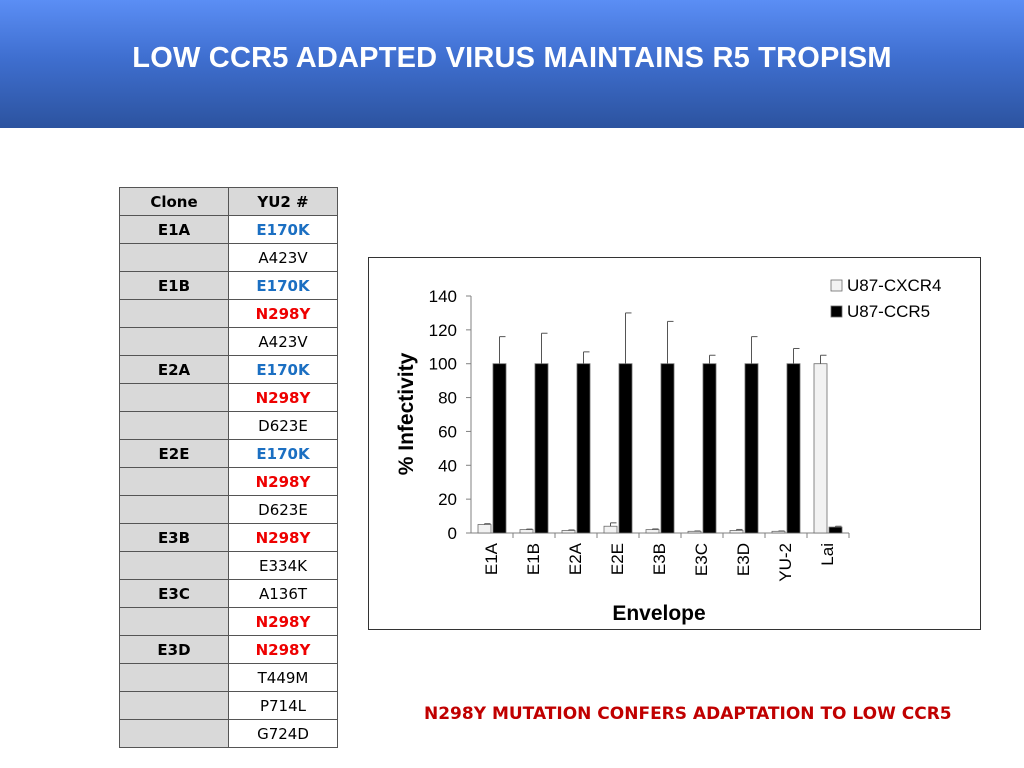 The width and height of the screenshot is (1024, 768). I want to click on table-row: E2A E170K, so click(228, 369).